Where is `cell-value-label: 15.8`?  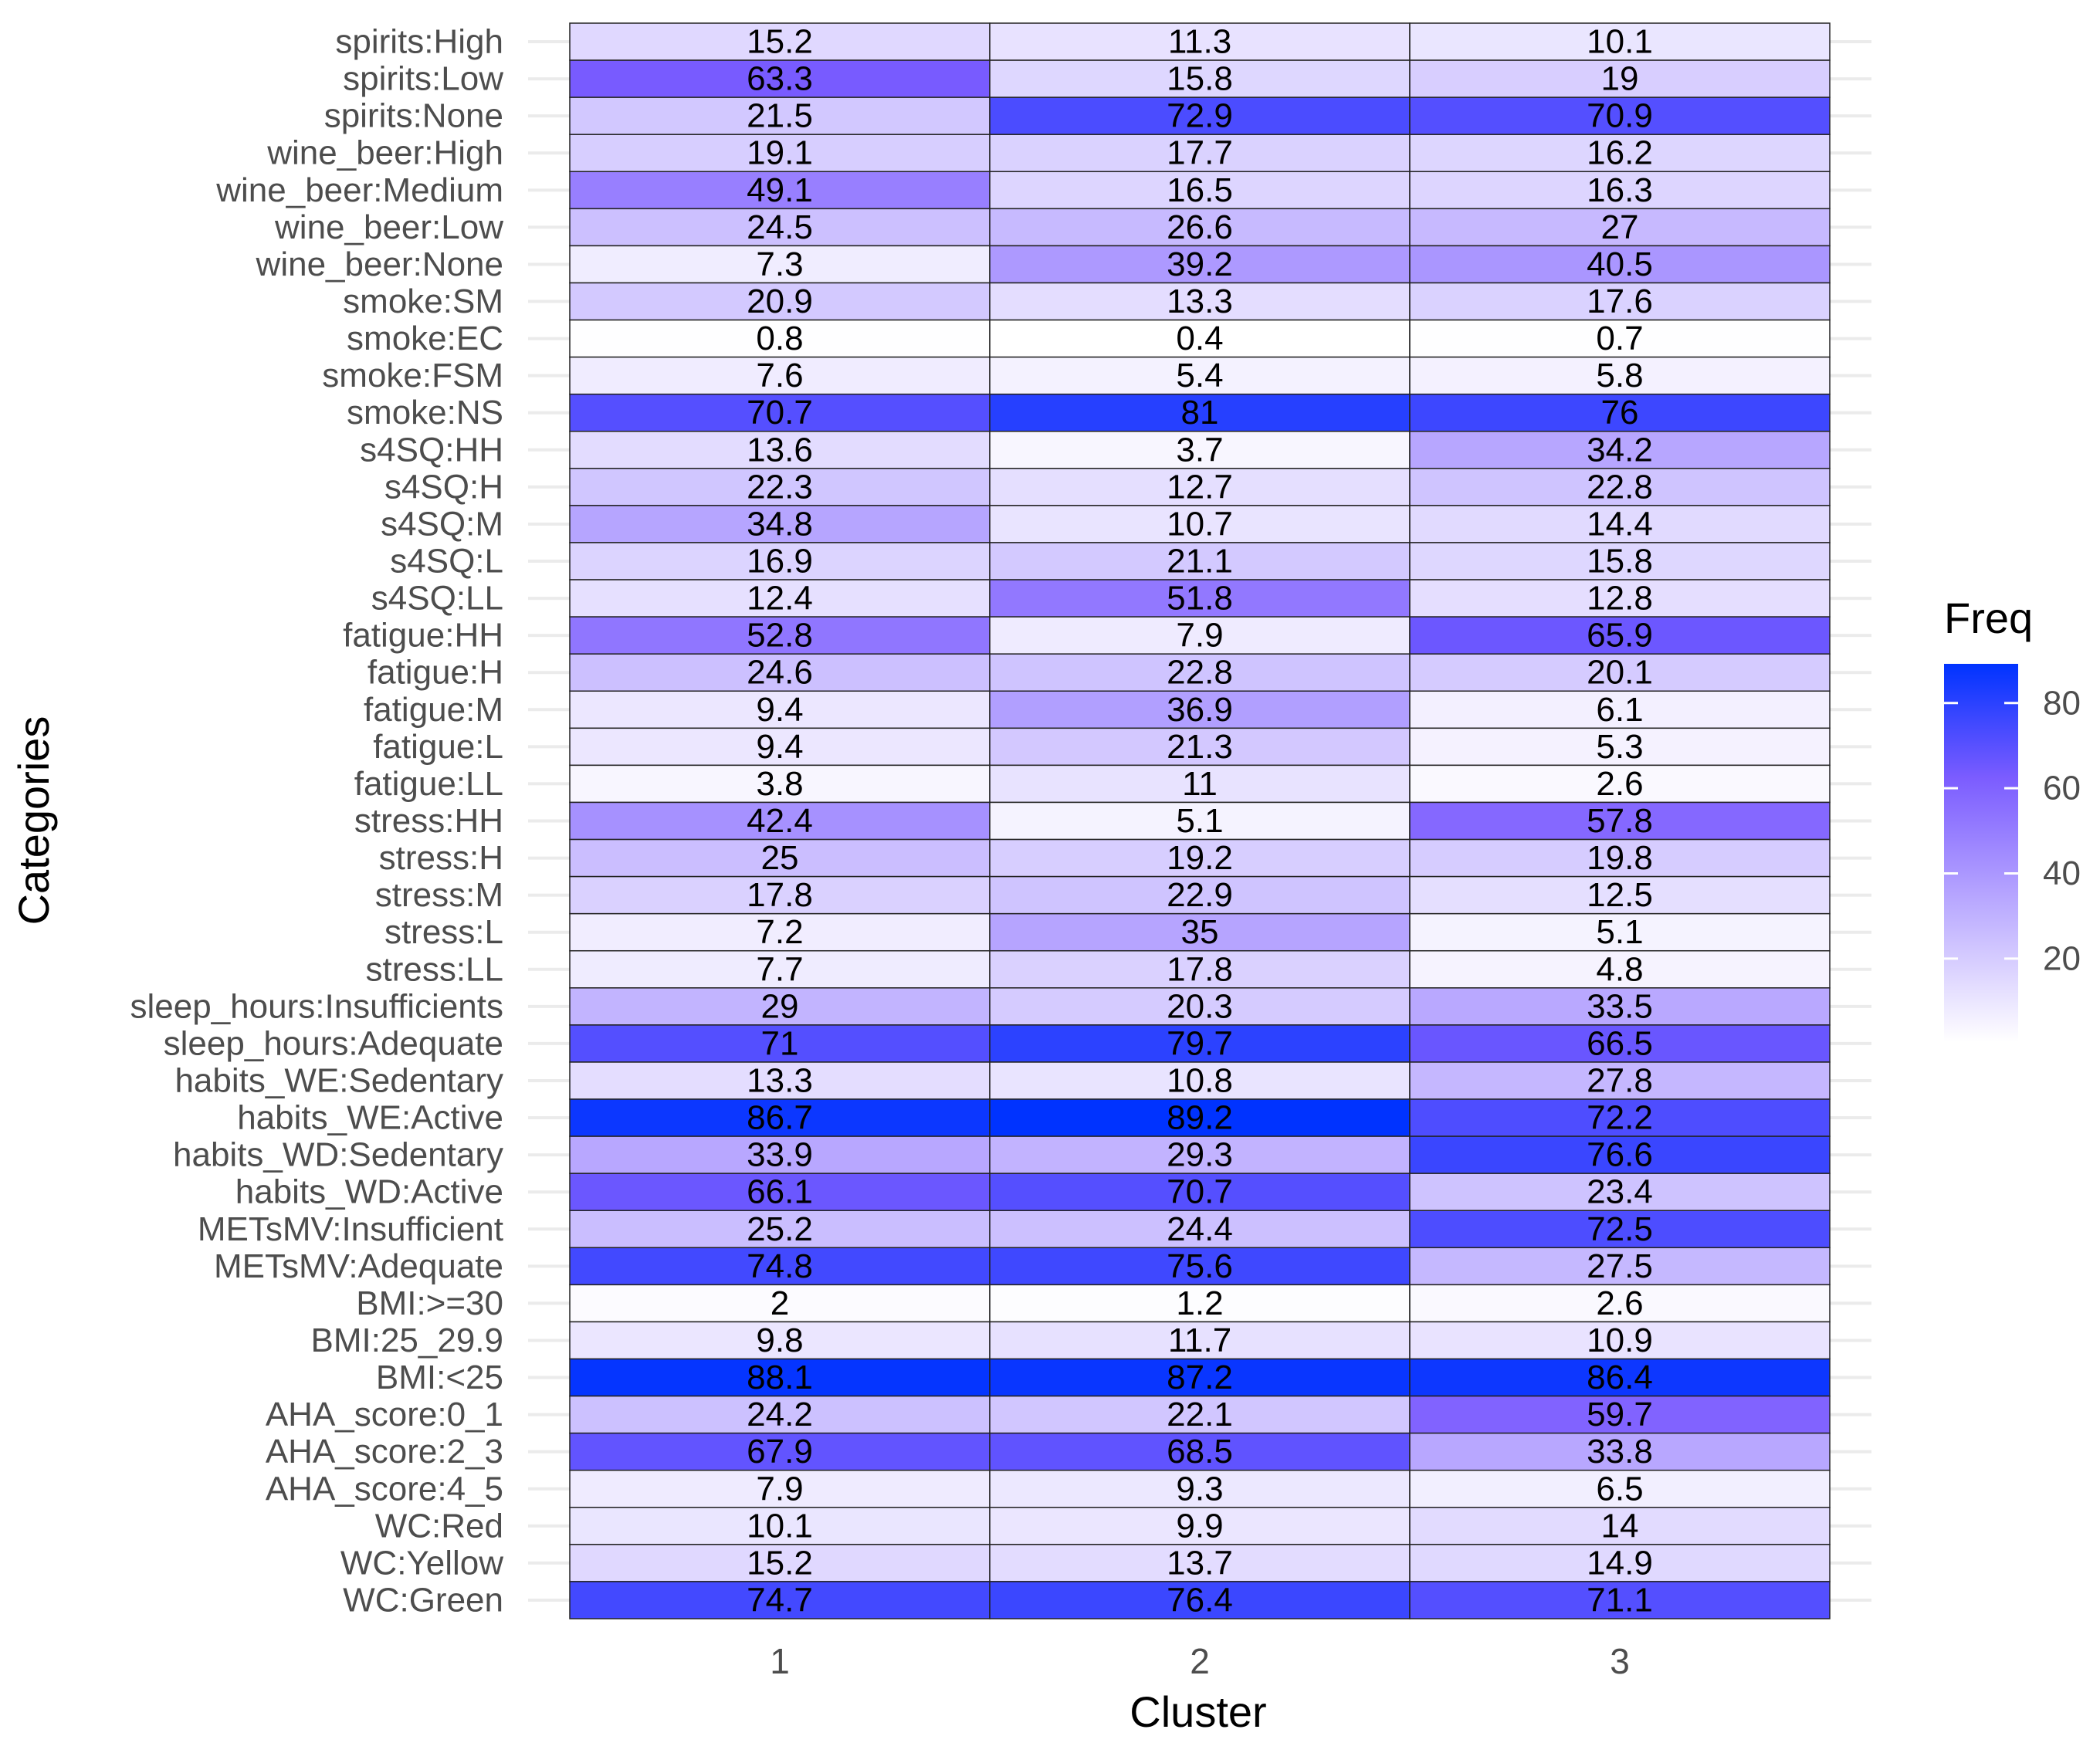 cell-value-label: 15.8 is located at coordinates (1620, 561).